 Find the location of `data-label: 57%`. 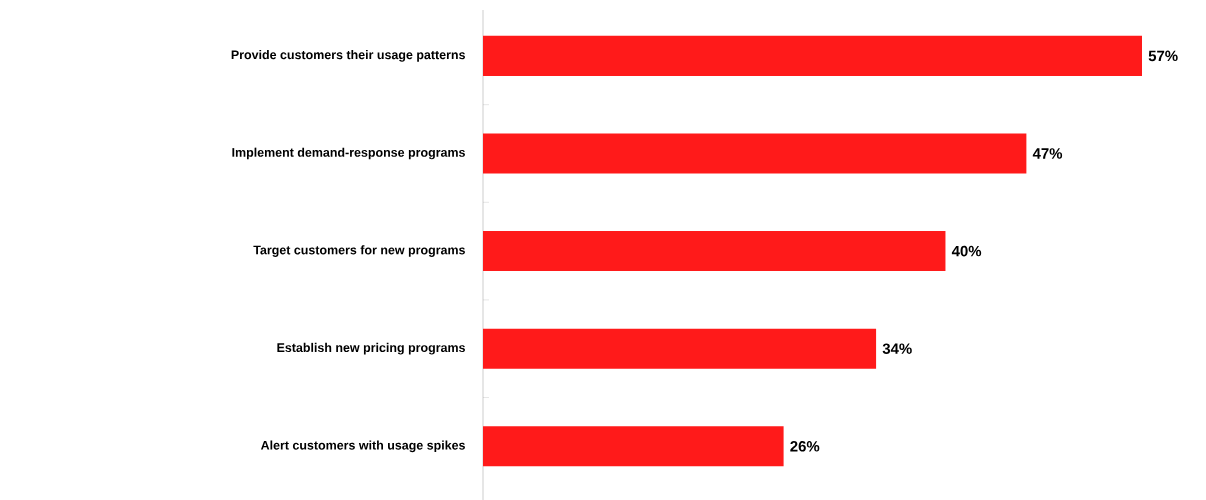

data-label: 57% is located at coordinates (1163, 56).